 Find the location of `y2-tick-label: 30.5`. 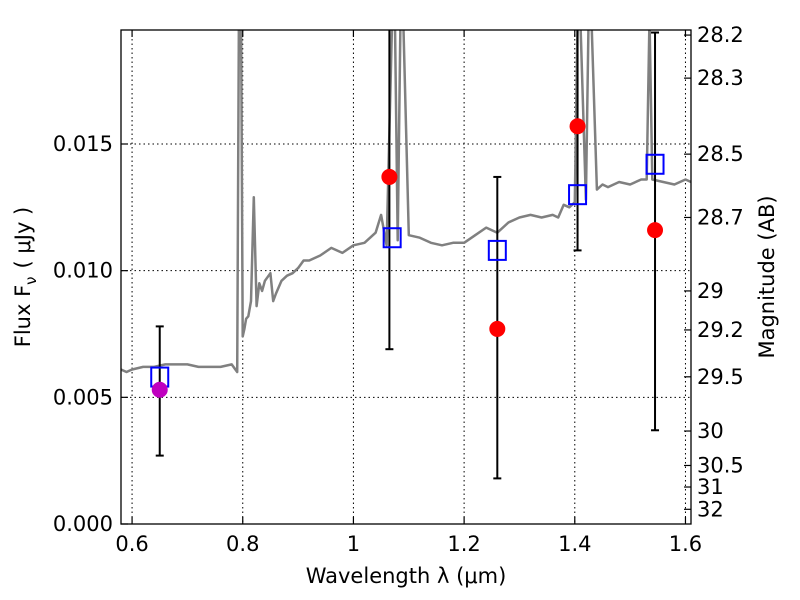

y2-tick-label: 30.5 is located at coordinates (720, 465).